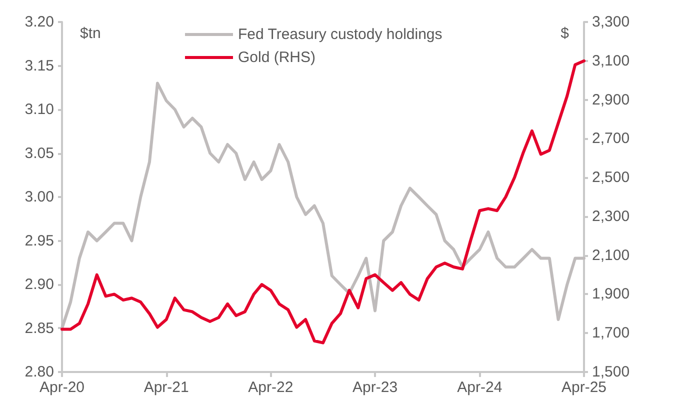  What do you see at coordinates (611, 255) in the screenshot?
I see `y2-tick-label: 2,100` at bounding box center [611, 255].